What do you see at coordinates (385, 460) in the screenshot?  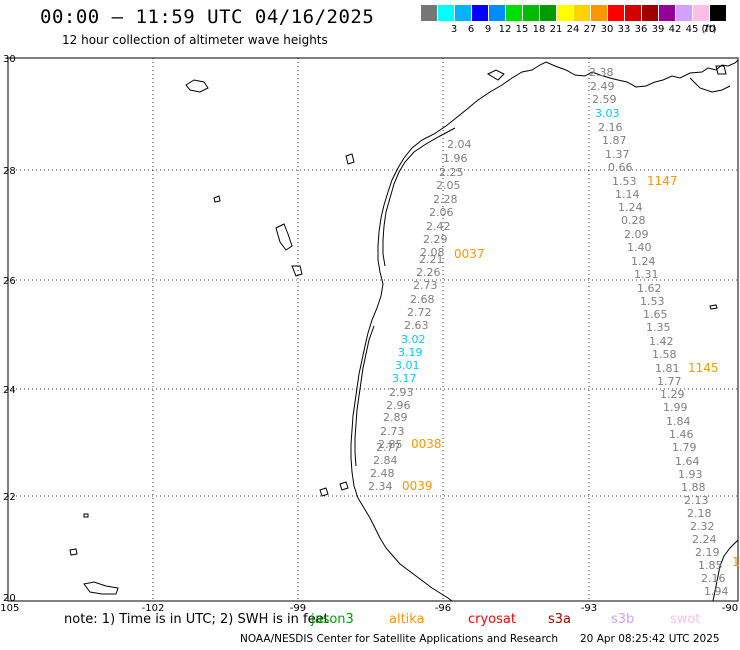 I see `wave-height-value: 2.84` at bounding box center [385, 460].